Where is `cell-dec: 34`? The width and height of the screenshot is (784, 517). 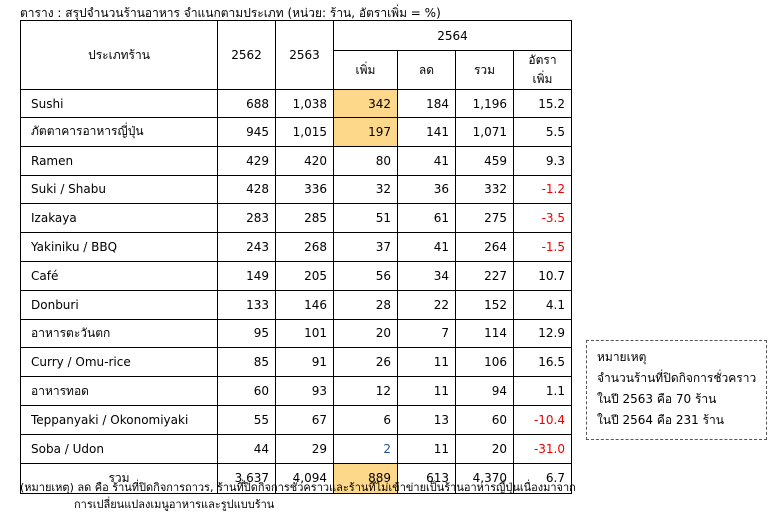
cell-dec: 34 is located at coordinates (426, 275).